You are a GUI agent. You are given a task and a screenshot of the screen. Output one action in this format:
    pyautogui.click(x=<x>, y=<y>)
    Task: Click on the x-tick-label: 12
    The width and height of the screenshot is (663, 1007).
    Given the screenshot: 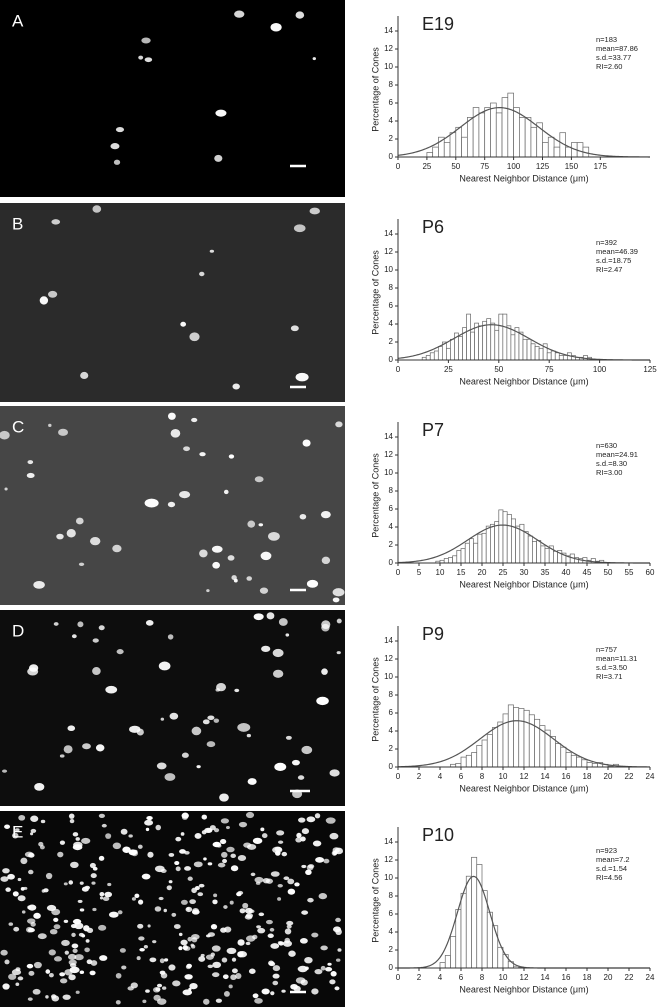 What is the action you would take?
    pyautogui.click(x=524, y=977)
    